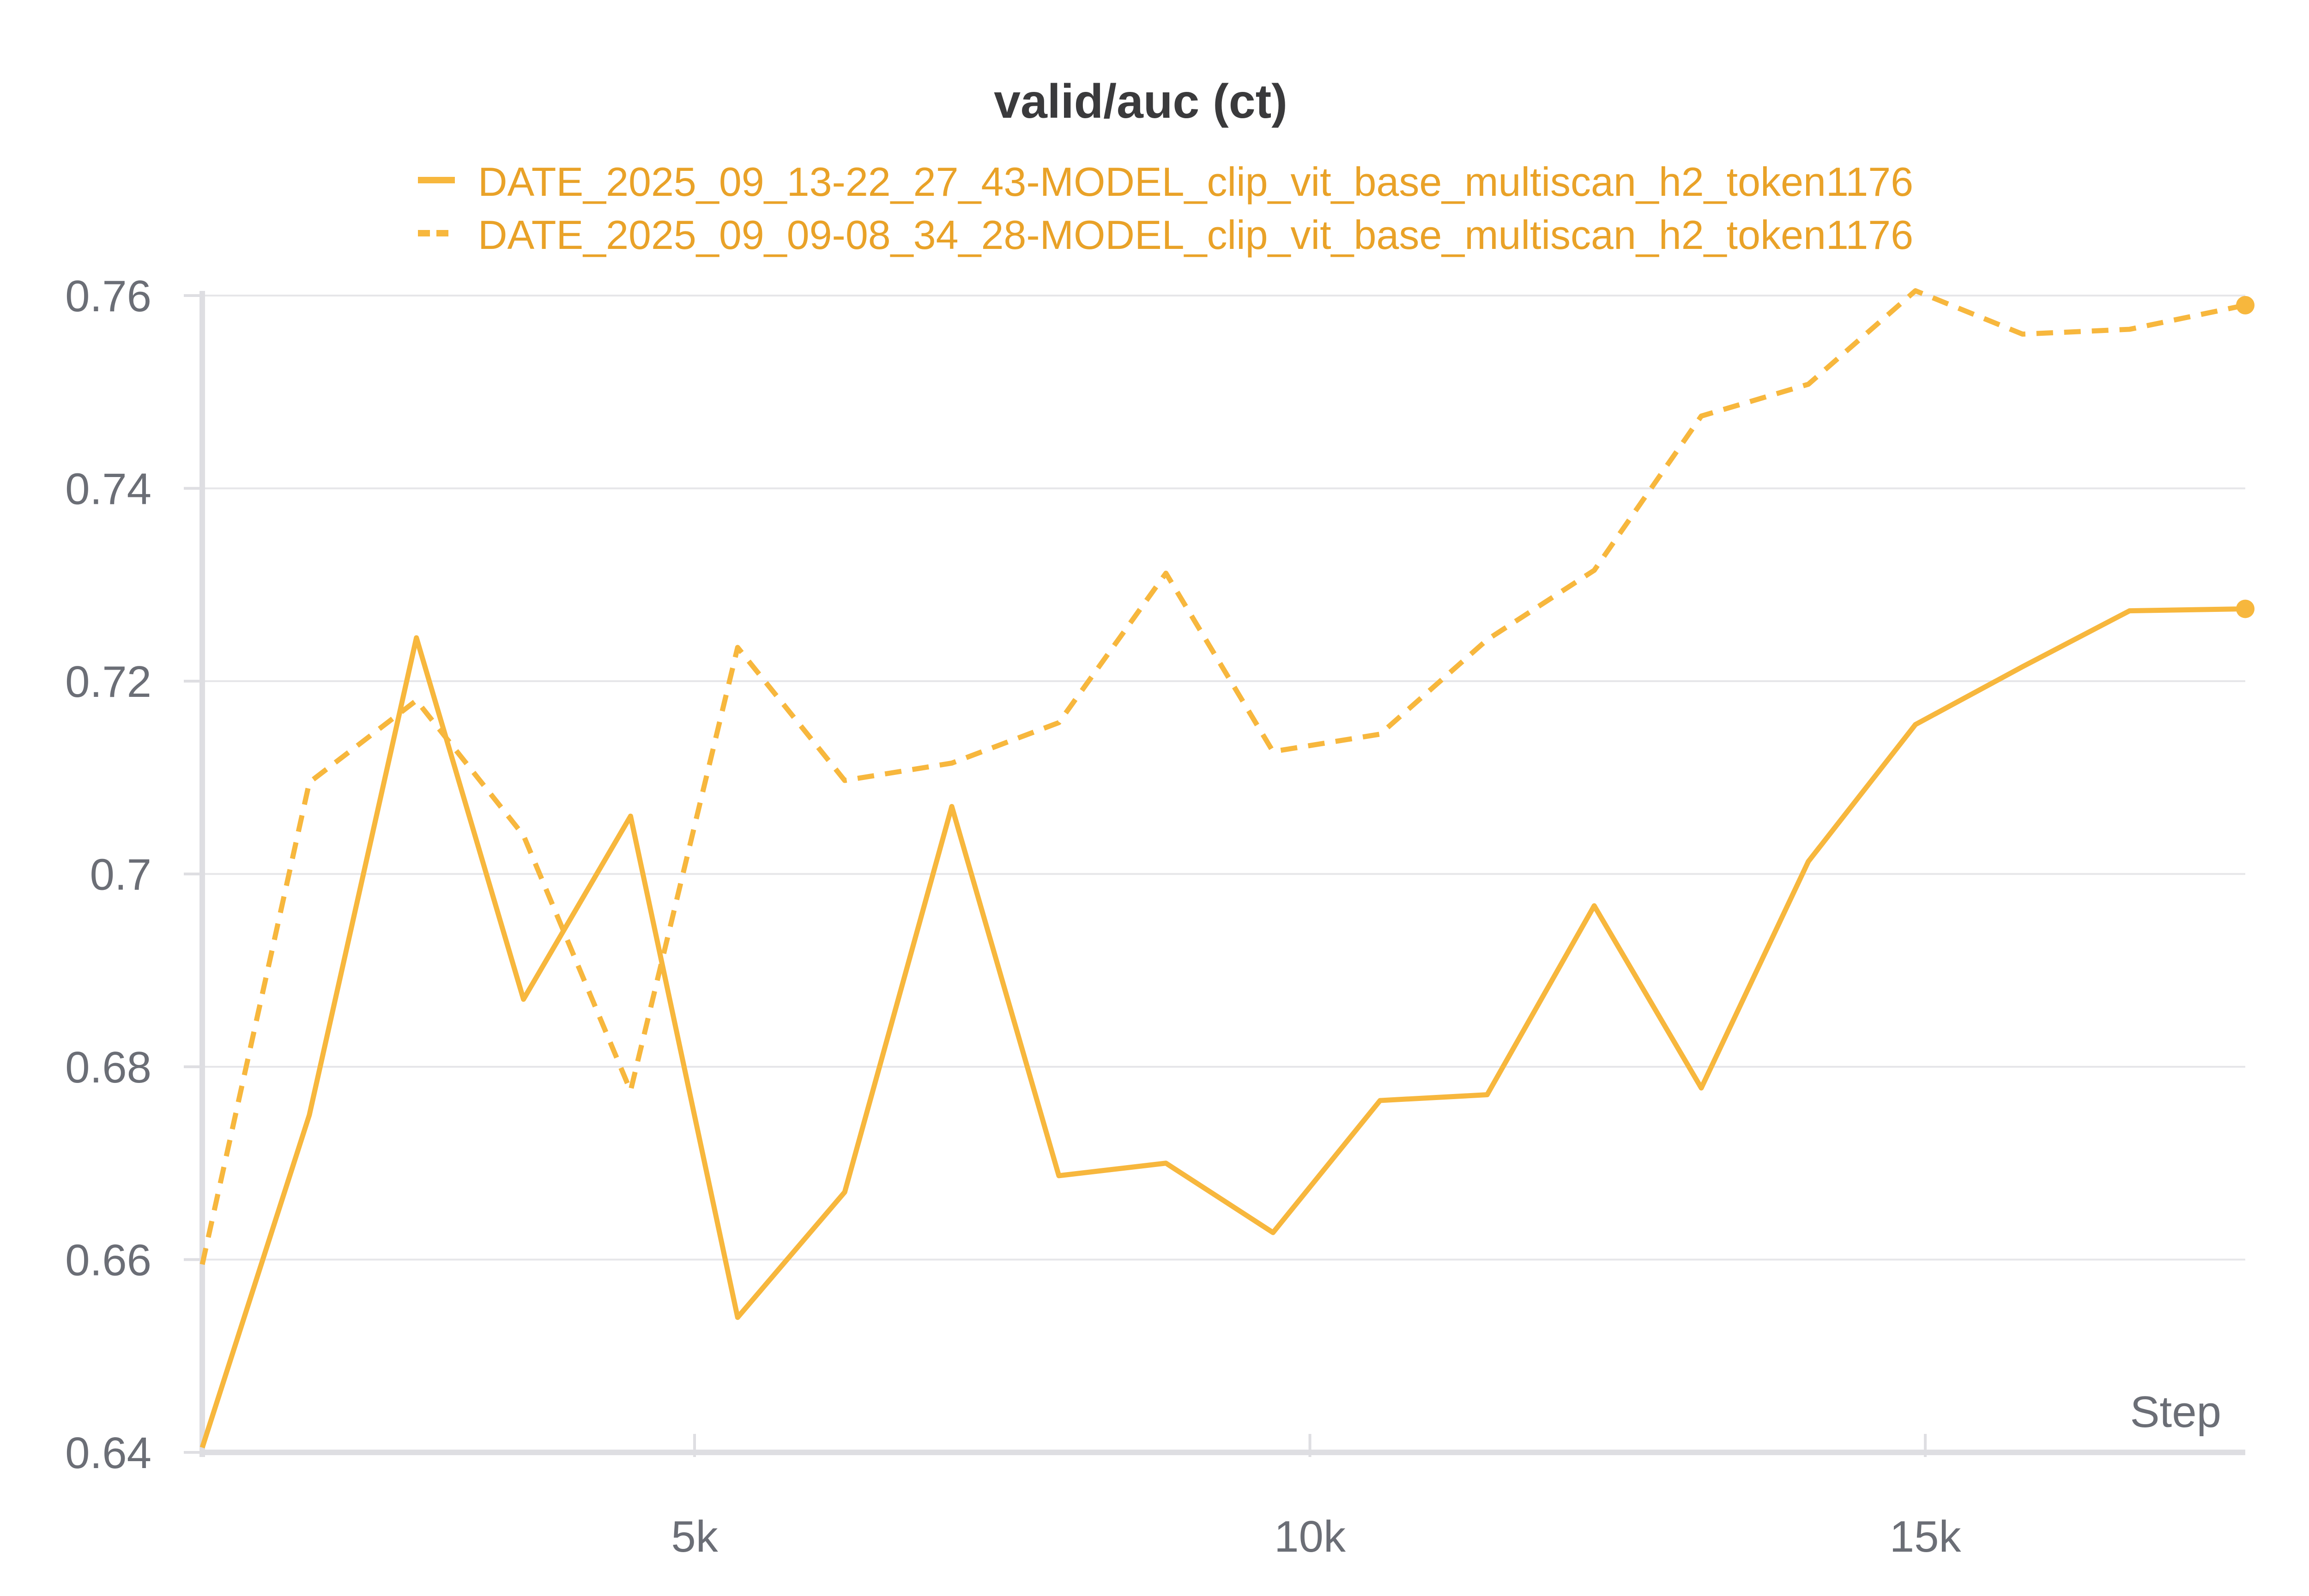 The height and width of the screenshot is (1596, 2309). Describe the element at coordinates (1140, 101) in the screenshot. I see `chart-title: valid/auc (ct)` at that location.